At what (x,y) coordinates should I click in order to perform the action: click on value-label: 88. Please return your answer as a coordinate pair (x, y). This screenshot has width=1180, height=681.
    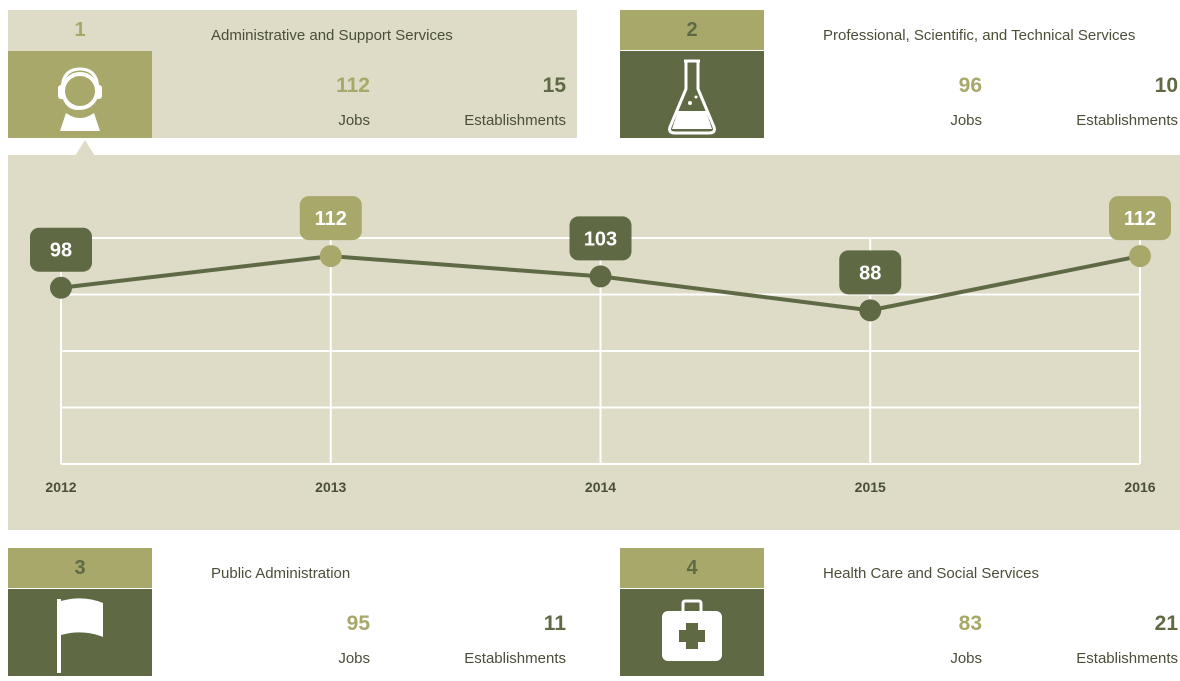
    Looking at the image, I should click on (870, 273).